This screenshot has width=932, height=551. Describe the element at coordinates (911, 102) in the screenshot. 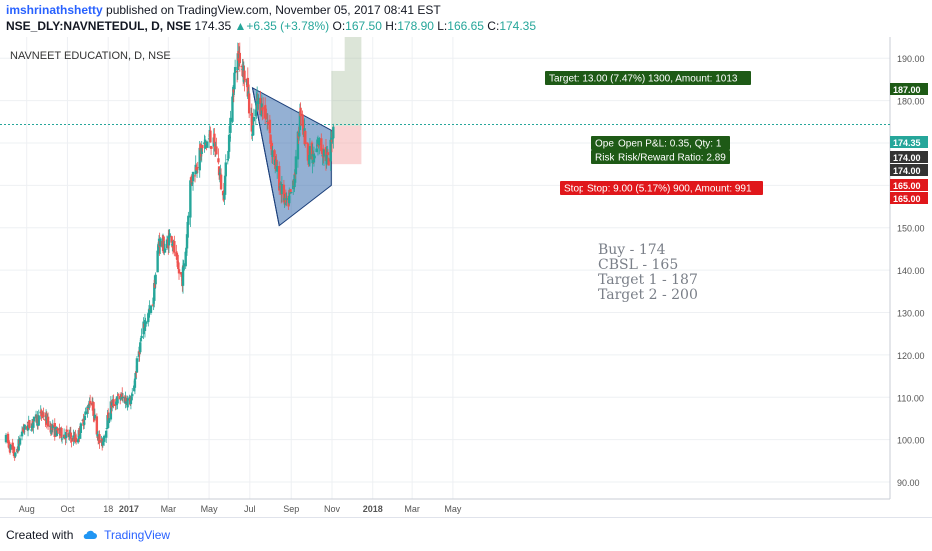

I see `y-tick-label: 180.00` at that location.